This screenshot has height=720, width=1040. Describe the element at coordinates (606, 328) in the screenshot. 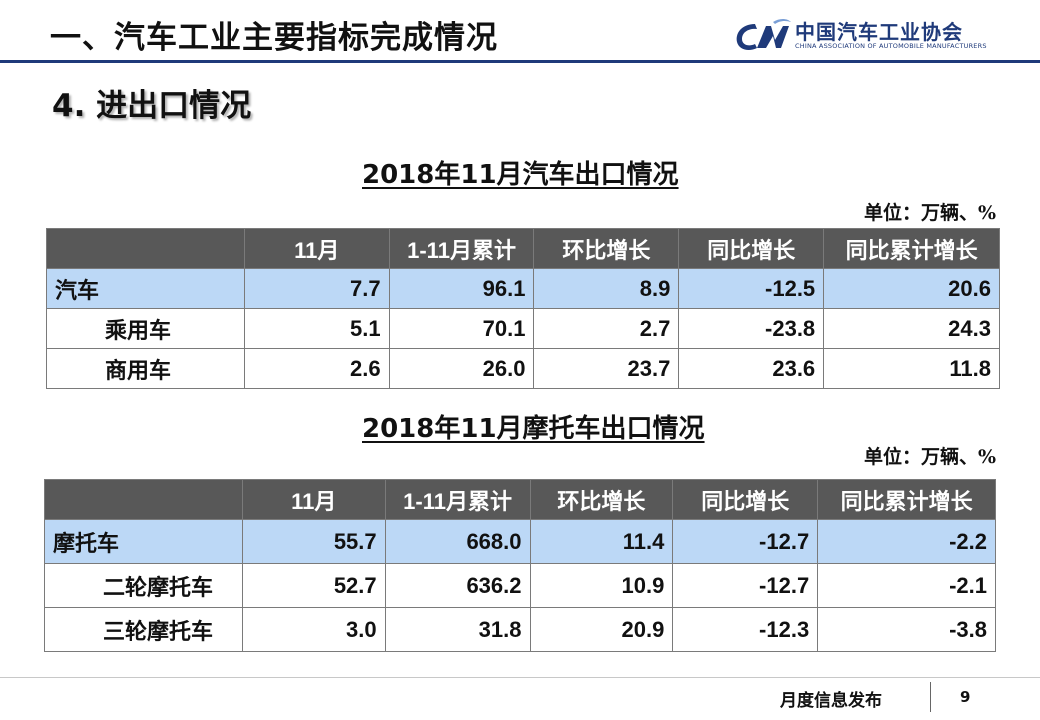

I see `table-cell: 2.7` at that location.